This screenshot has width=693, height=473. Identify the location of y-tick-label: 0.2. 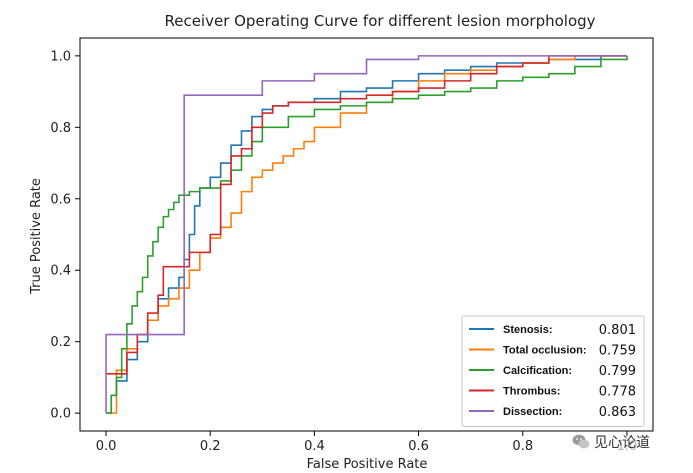
(60, 342).